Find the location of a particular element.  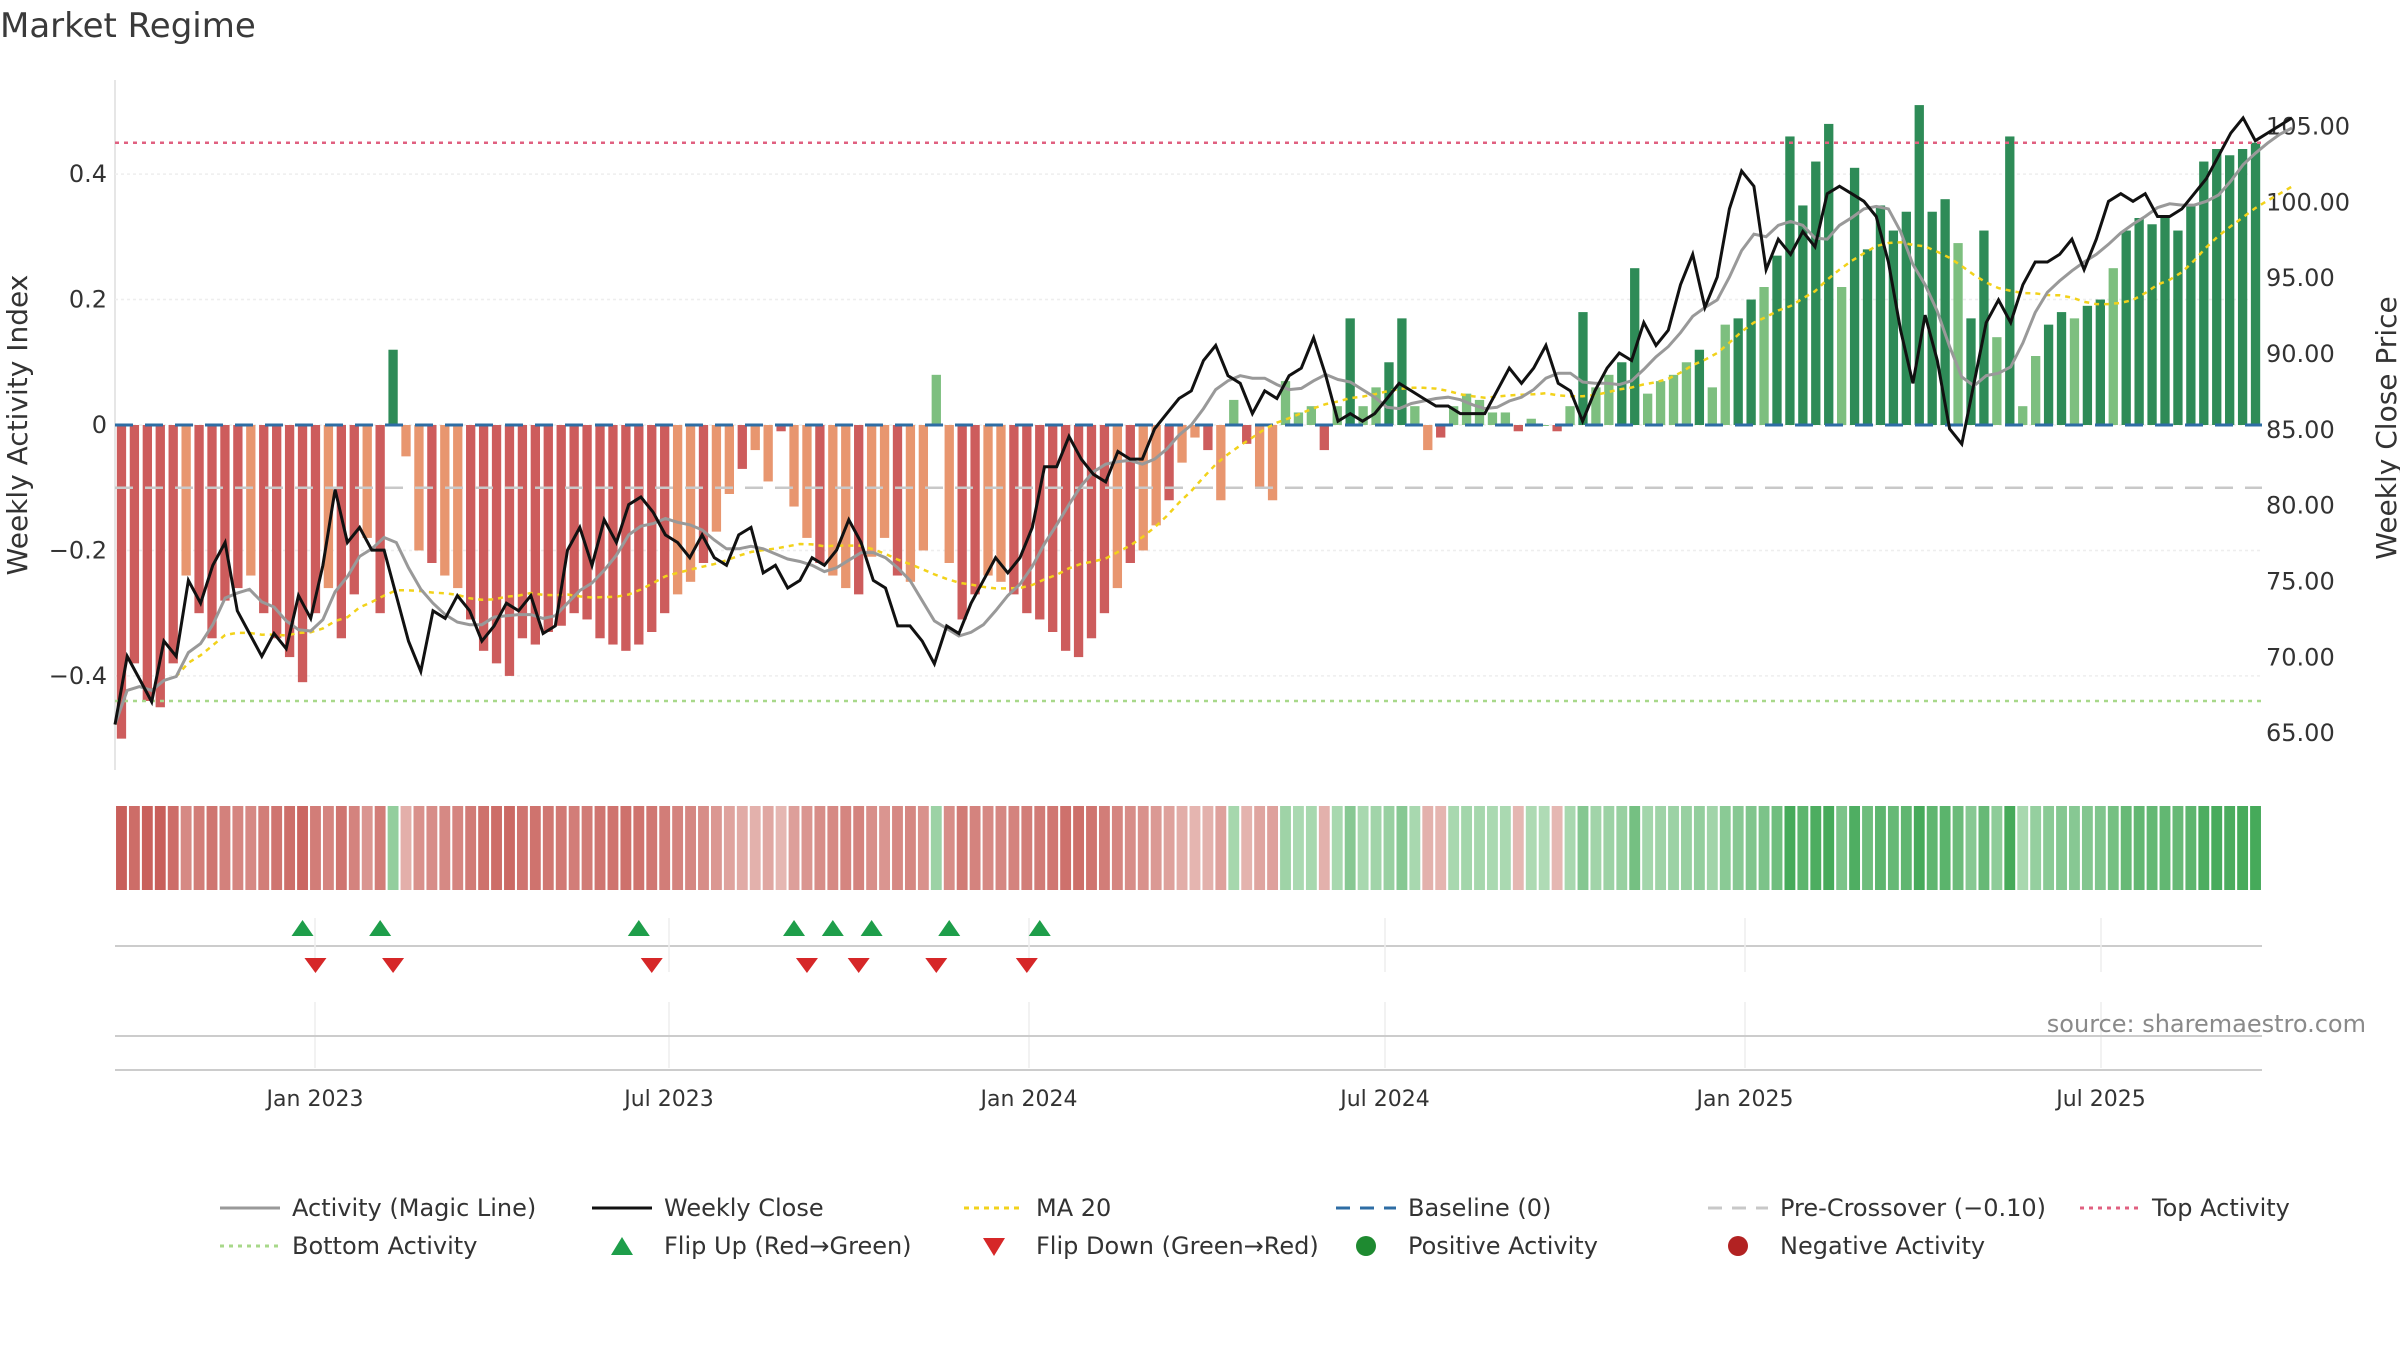

flip-up-marker is located at coordinates (302, 928).